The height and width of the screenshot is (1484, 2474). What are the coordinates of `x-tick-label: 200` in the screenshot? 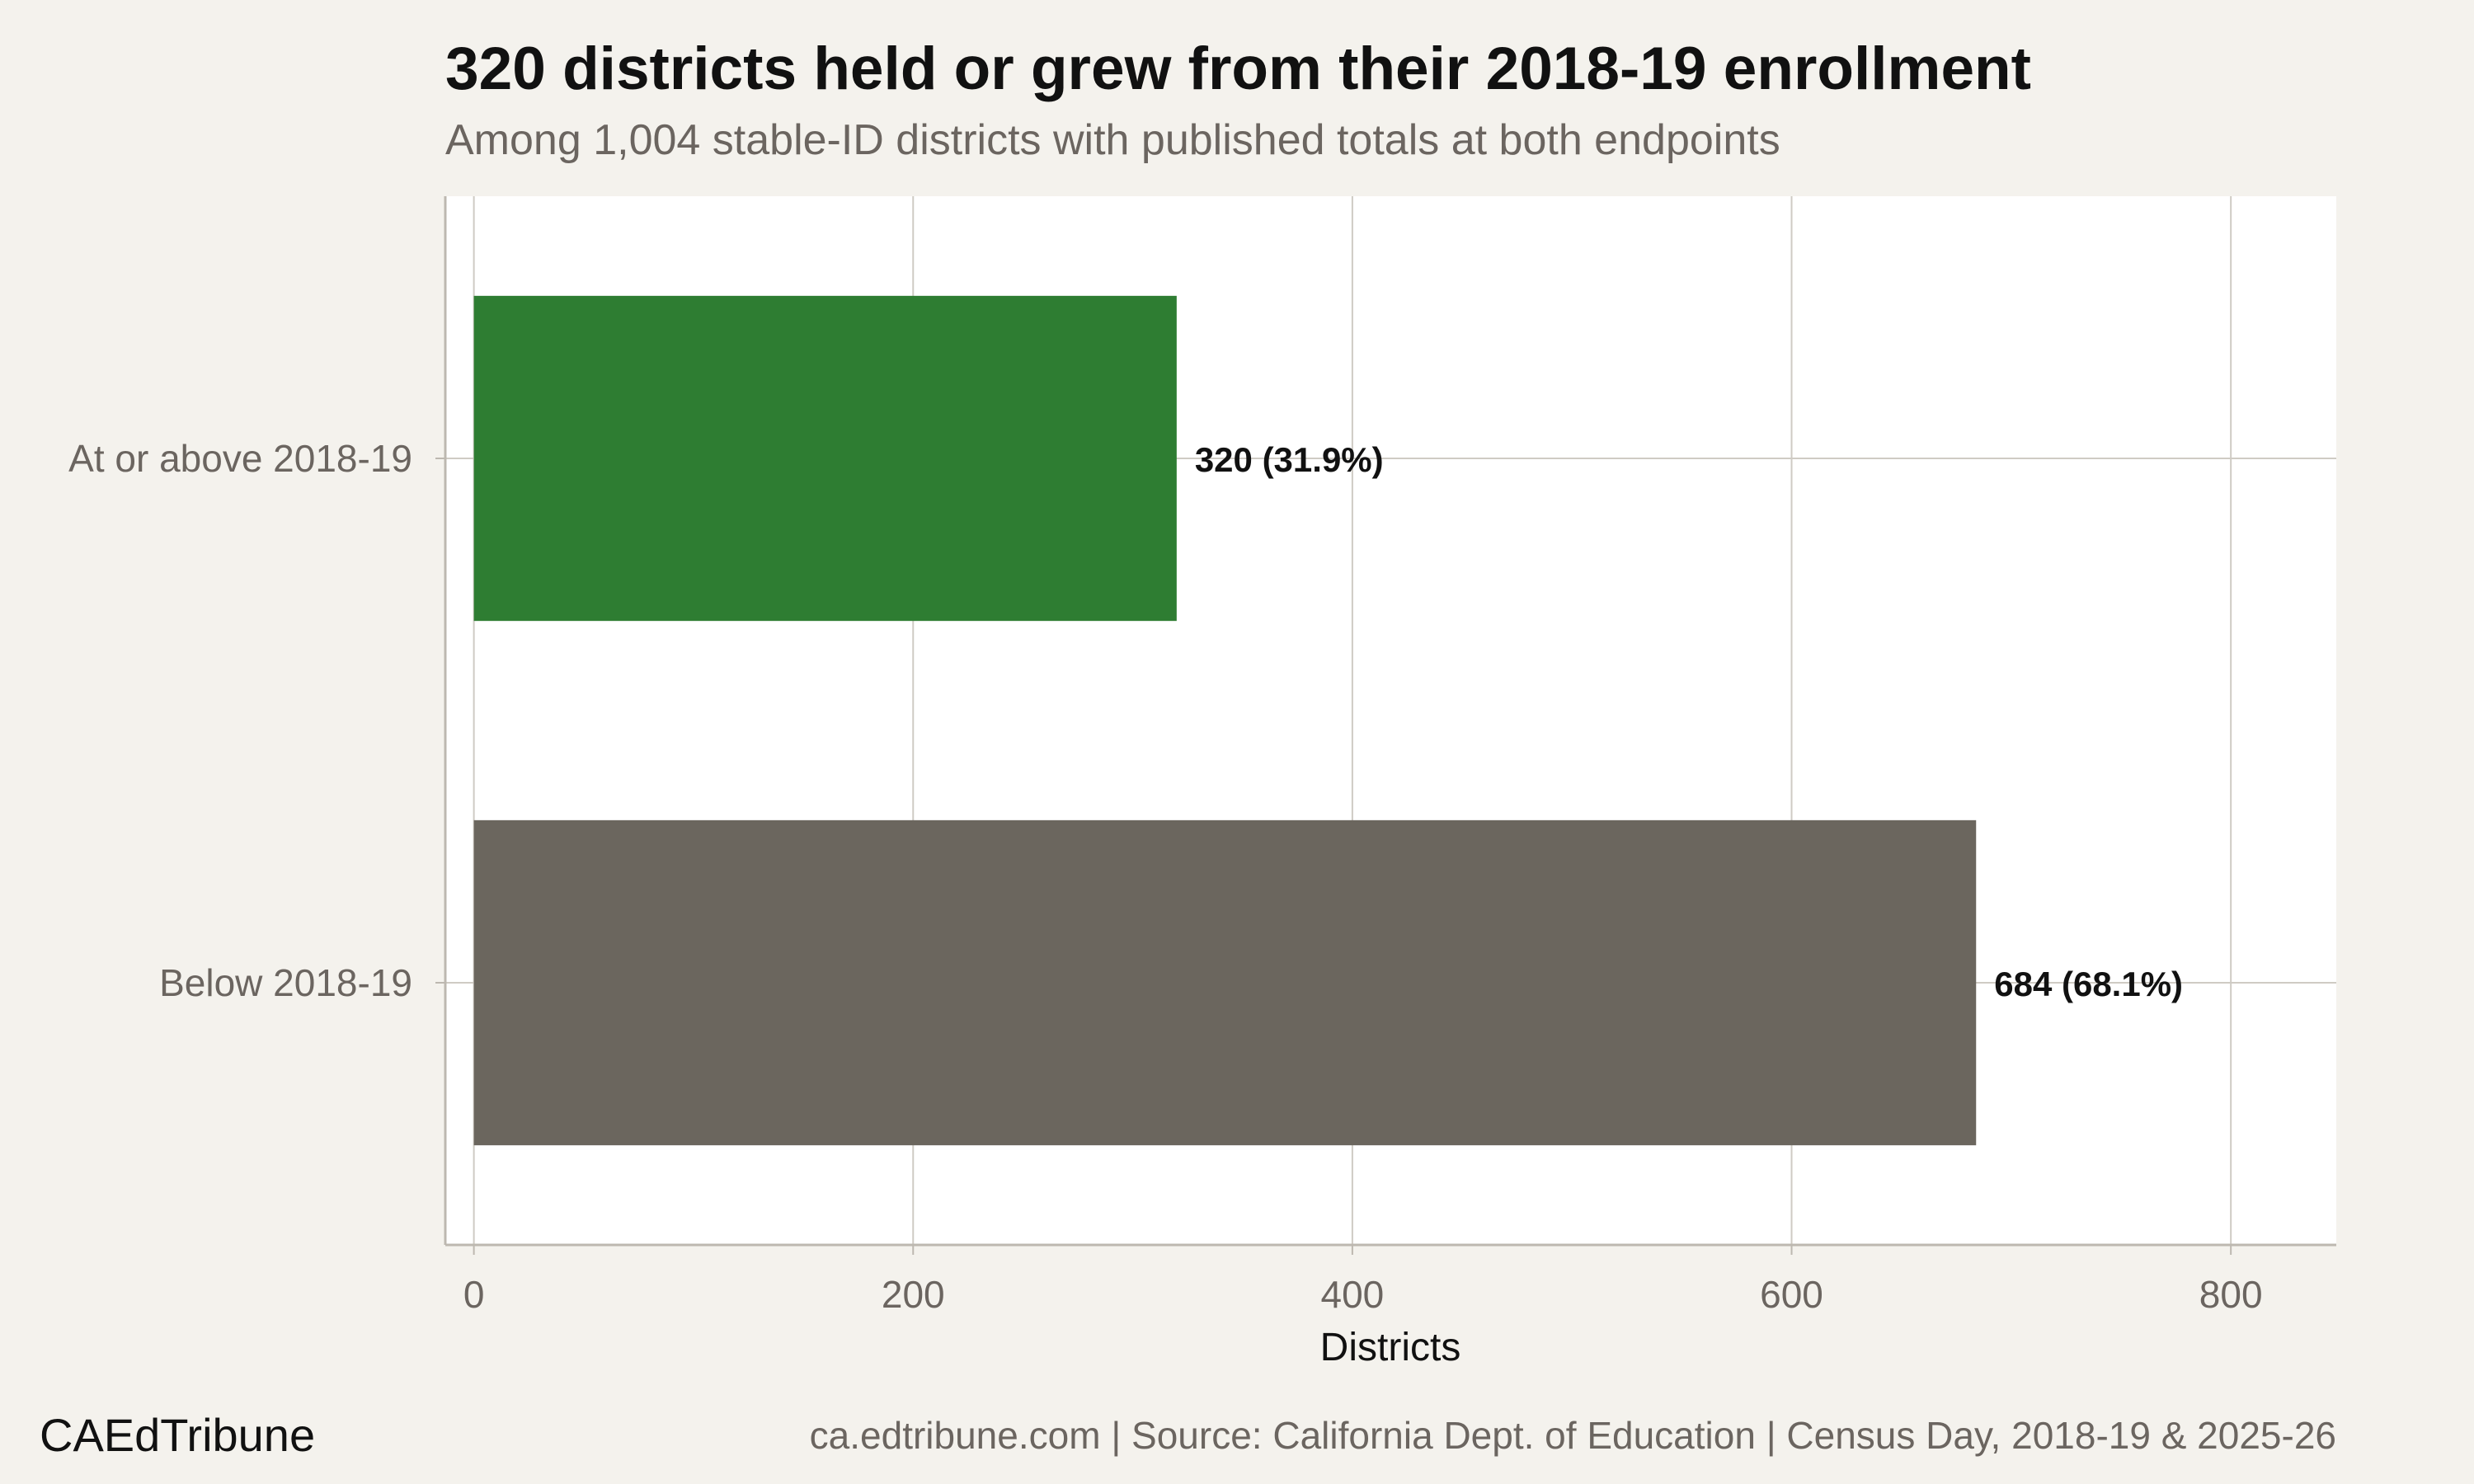 It's located at (913, 1294).